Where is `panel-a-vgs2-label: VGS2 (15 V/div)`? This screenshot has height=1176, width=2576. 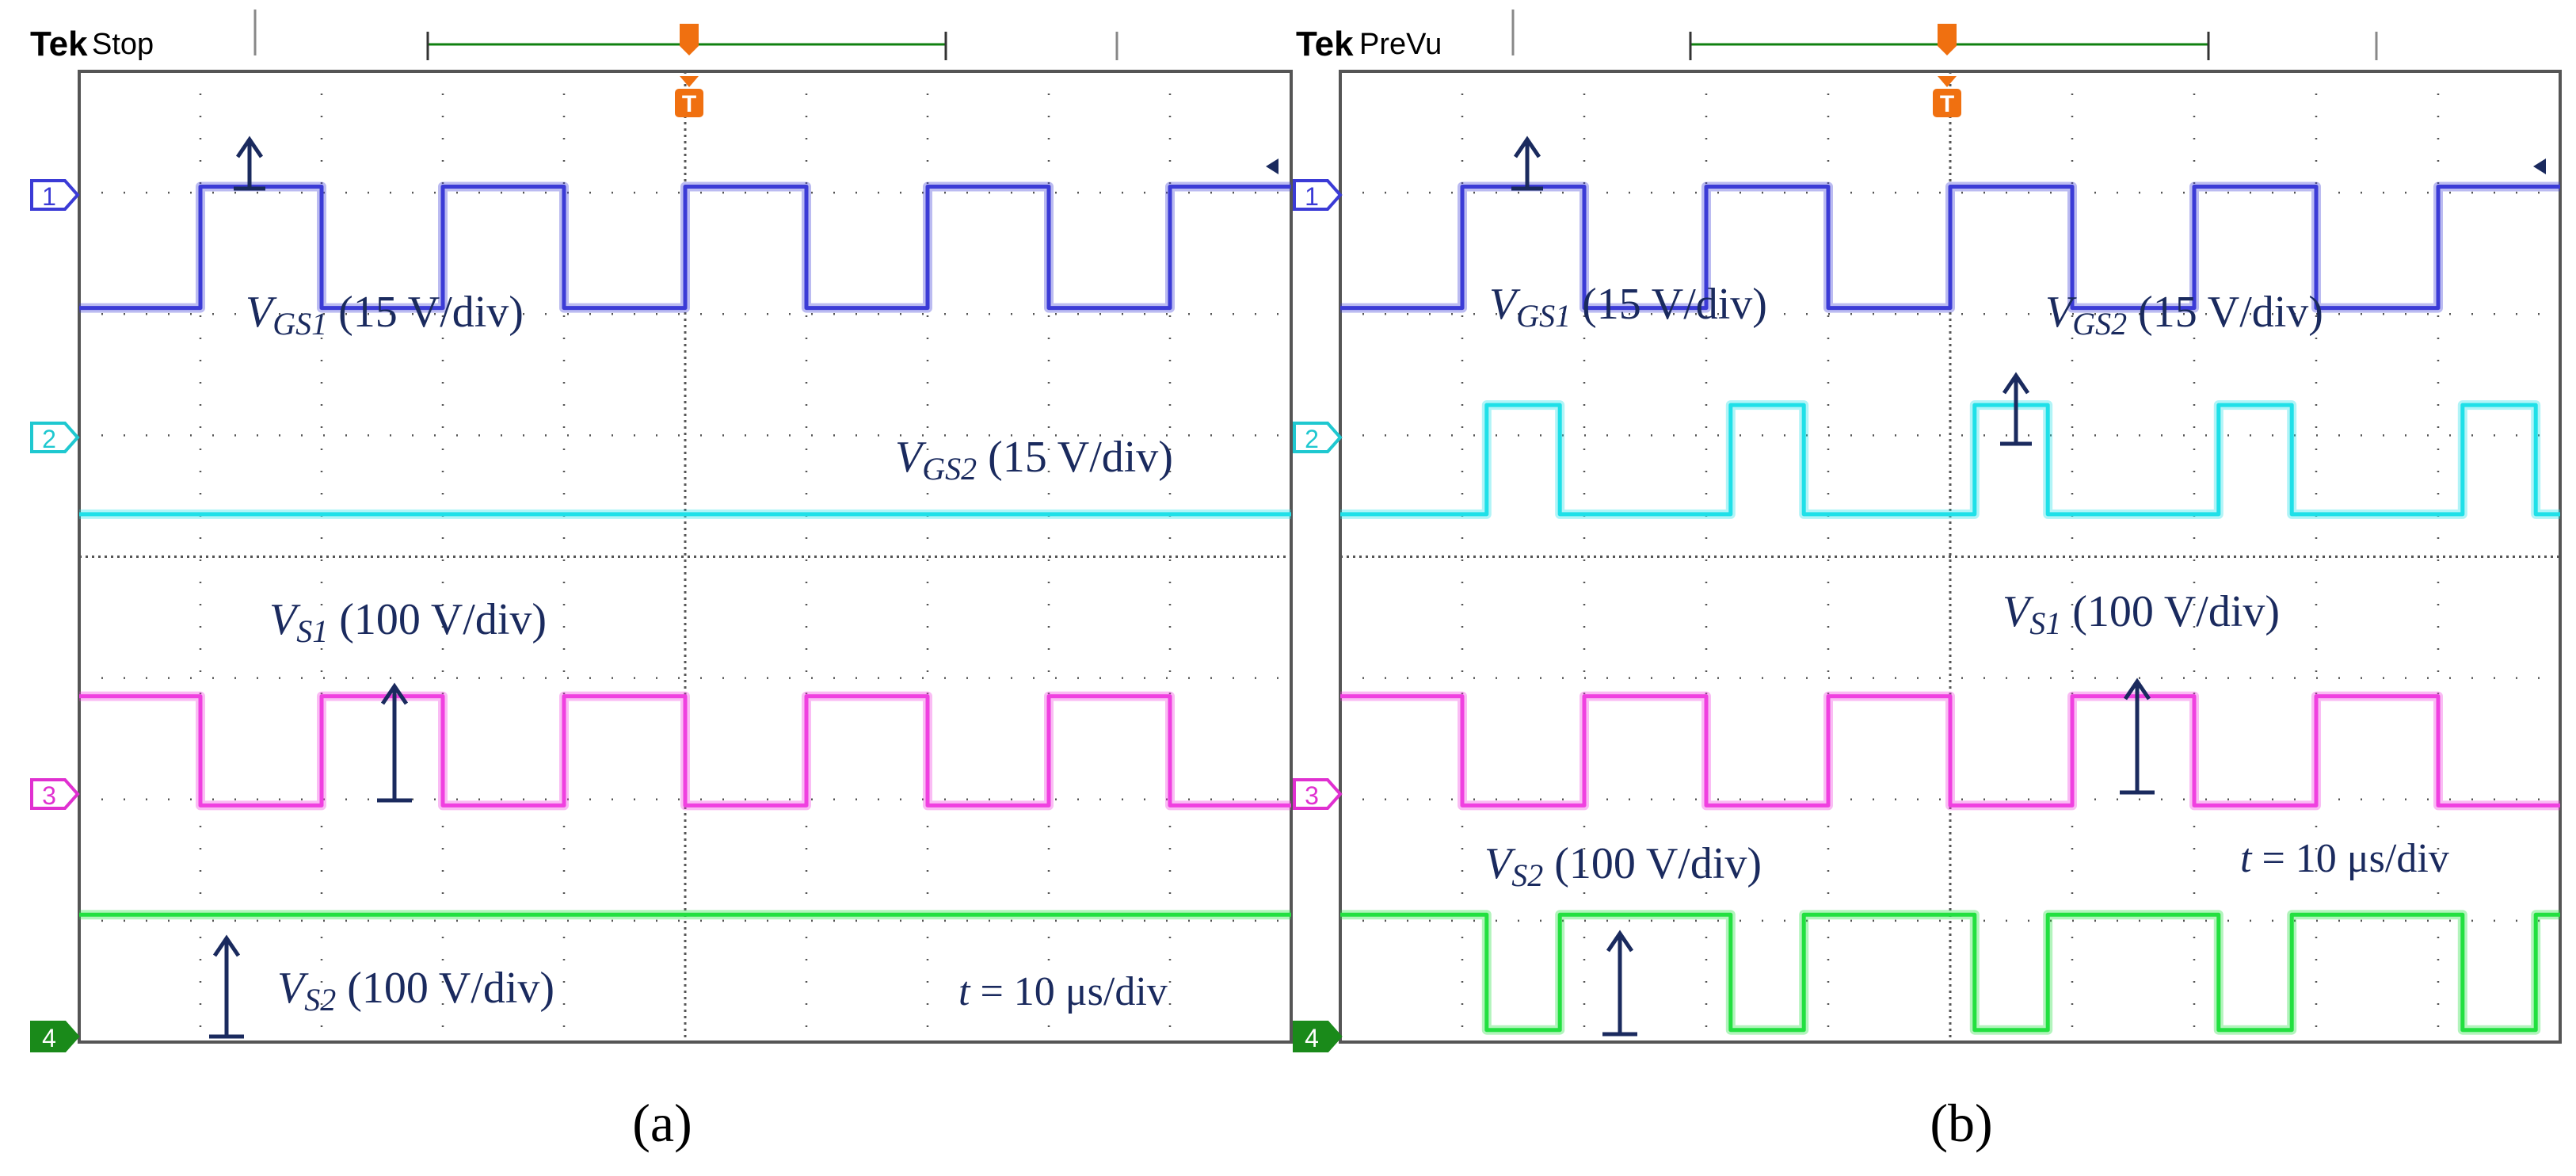 panel-a-vgs2-label: VGS2 (15 V/div) is located at coordinates (1034, 460).